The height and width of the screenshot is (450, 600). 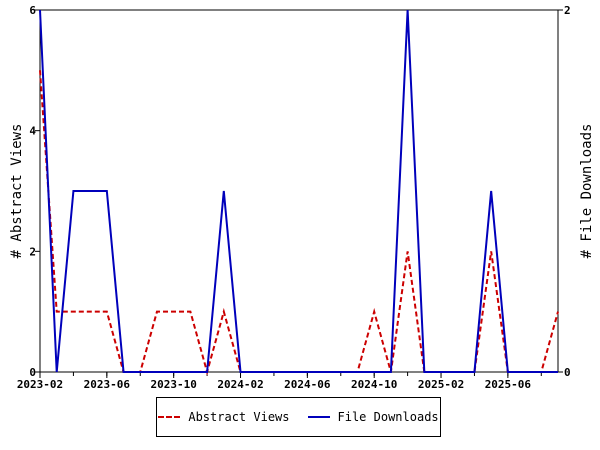 What do you see at coordinates (32, 251) in the screenshot?
I see `y-left-tick-label: 2` at bounding box center [32, 251].